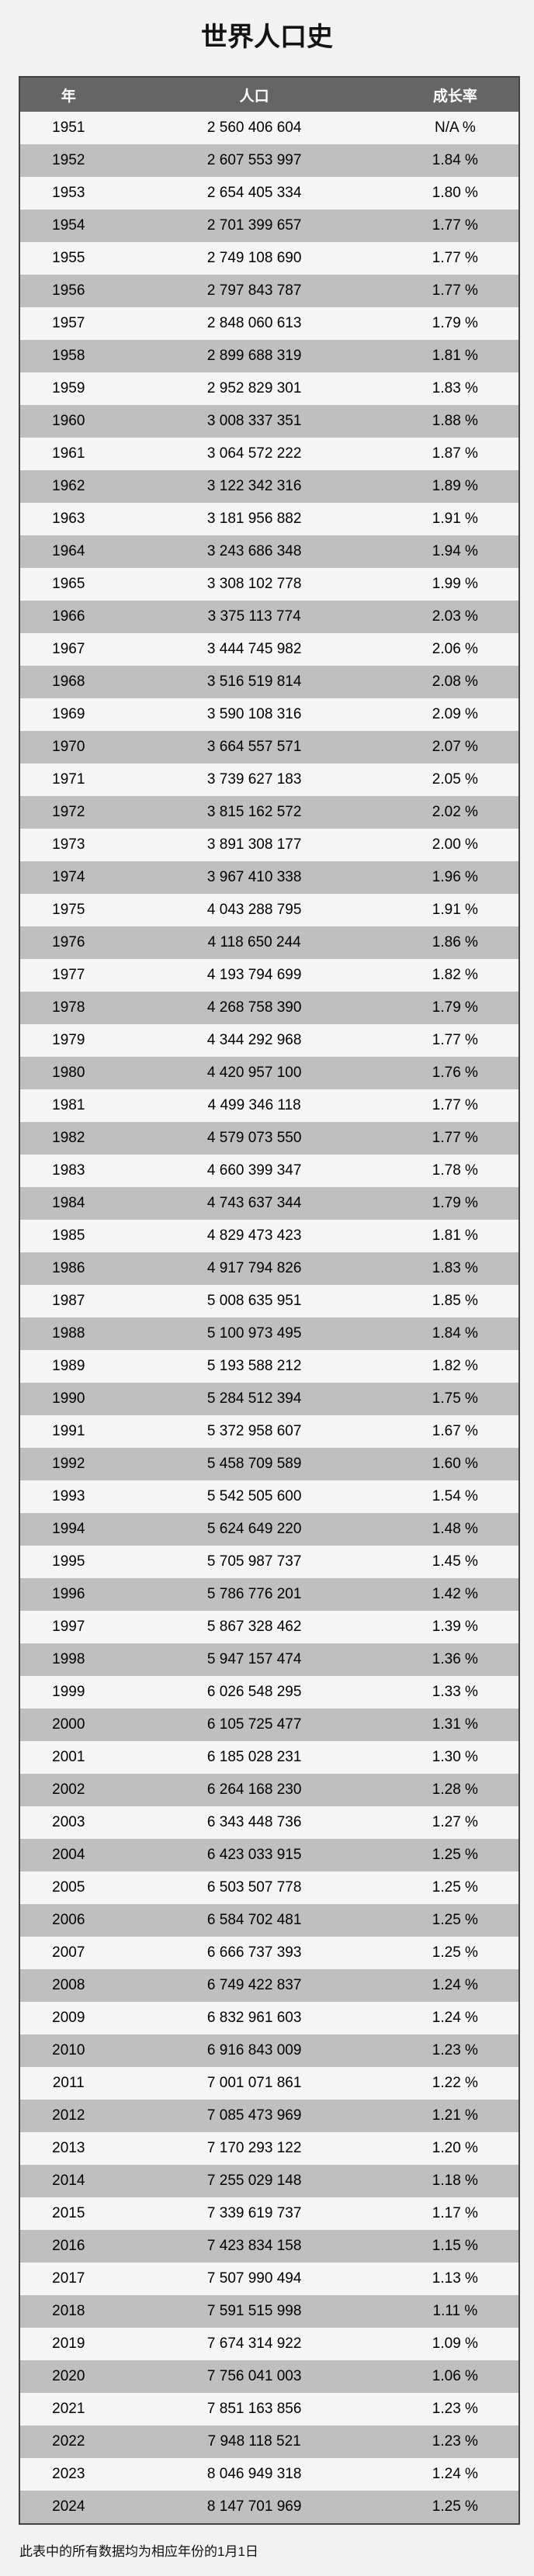 The image size is (534, 2576). What do you see at coordinates (254, 942) in the screenshot?
I see `population-cell: 4 118 650 244` at bounding box center [254, 942].